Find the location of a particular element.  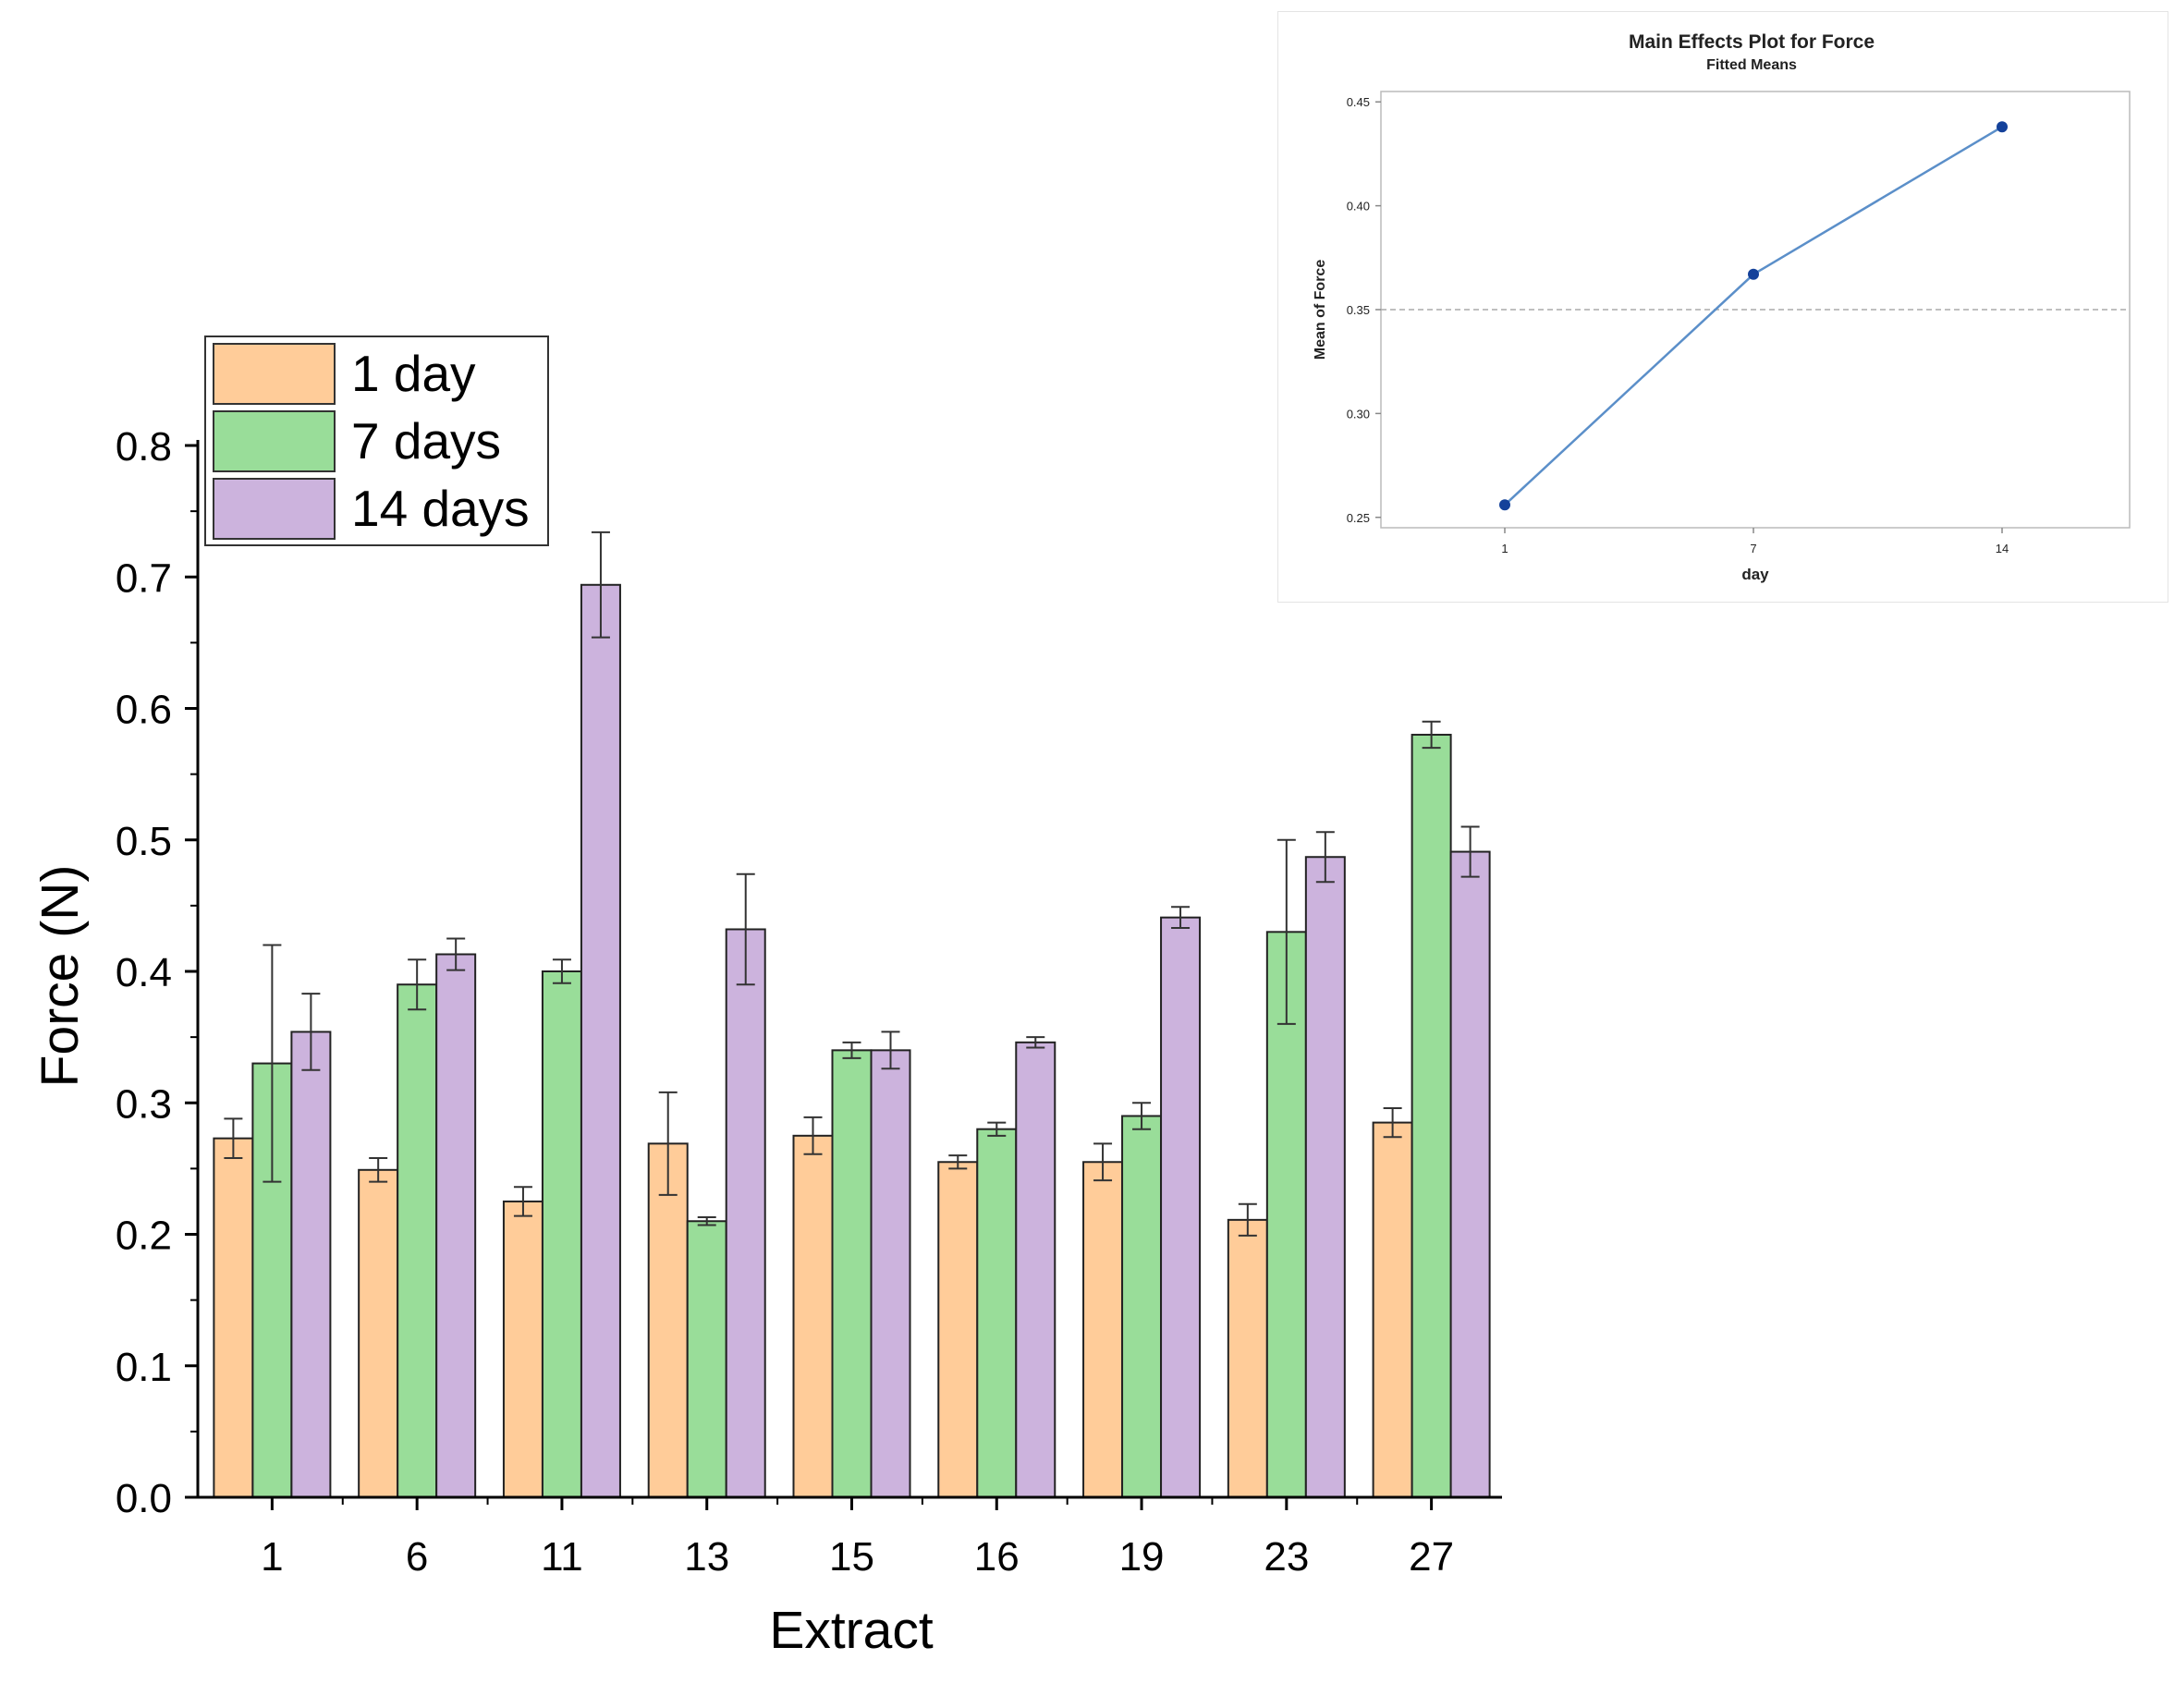

inset-subtitle: Fitted Means is located at coordinates (1751, 65).